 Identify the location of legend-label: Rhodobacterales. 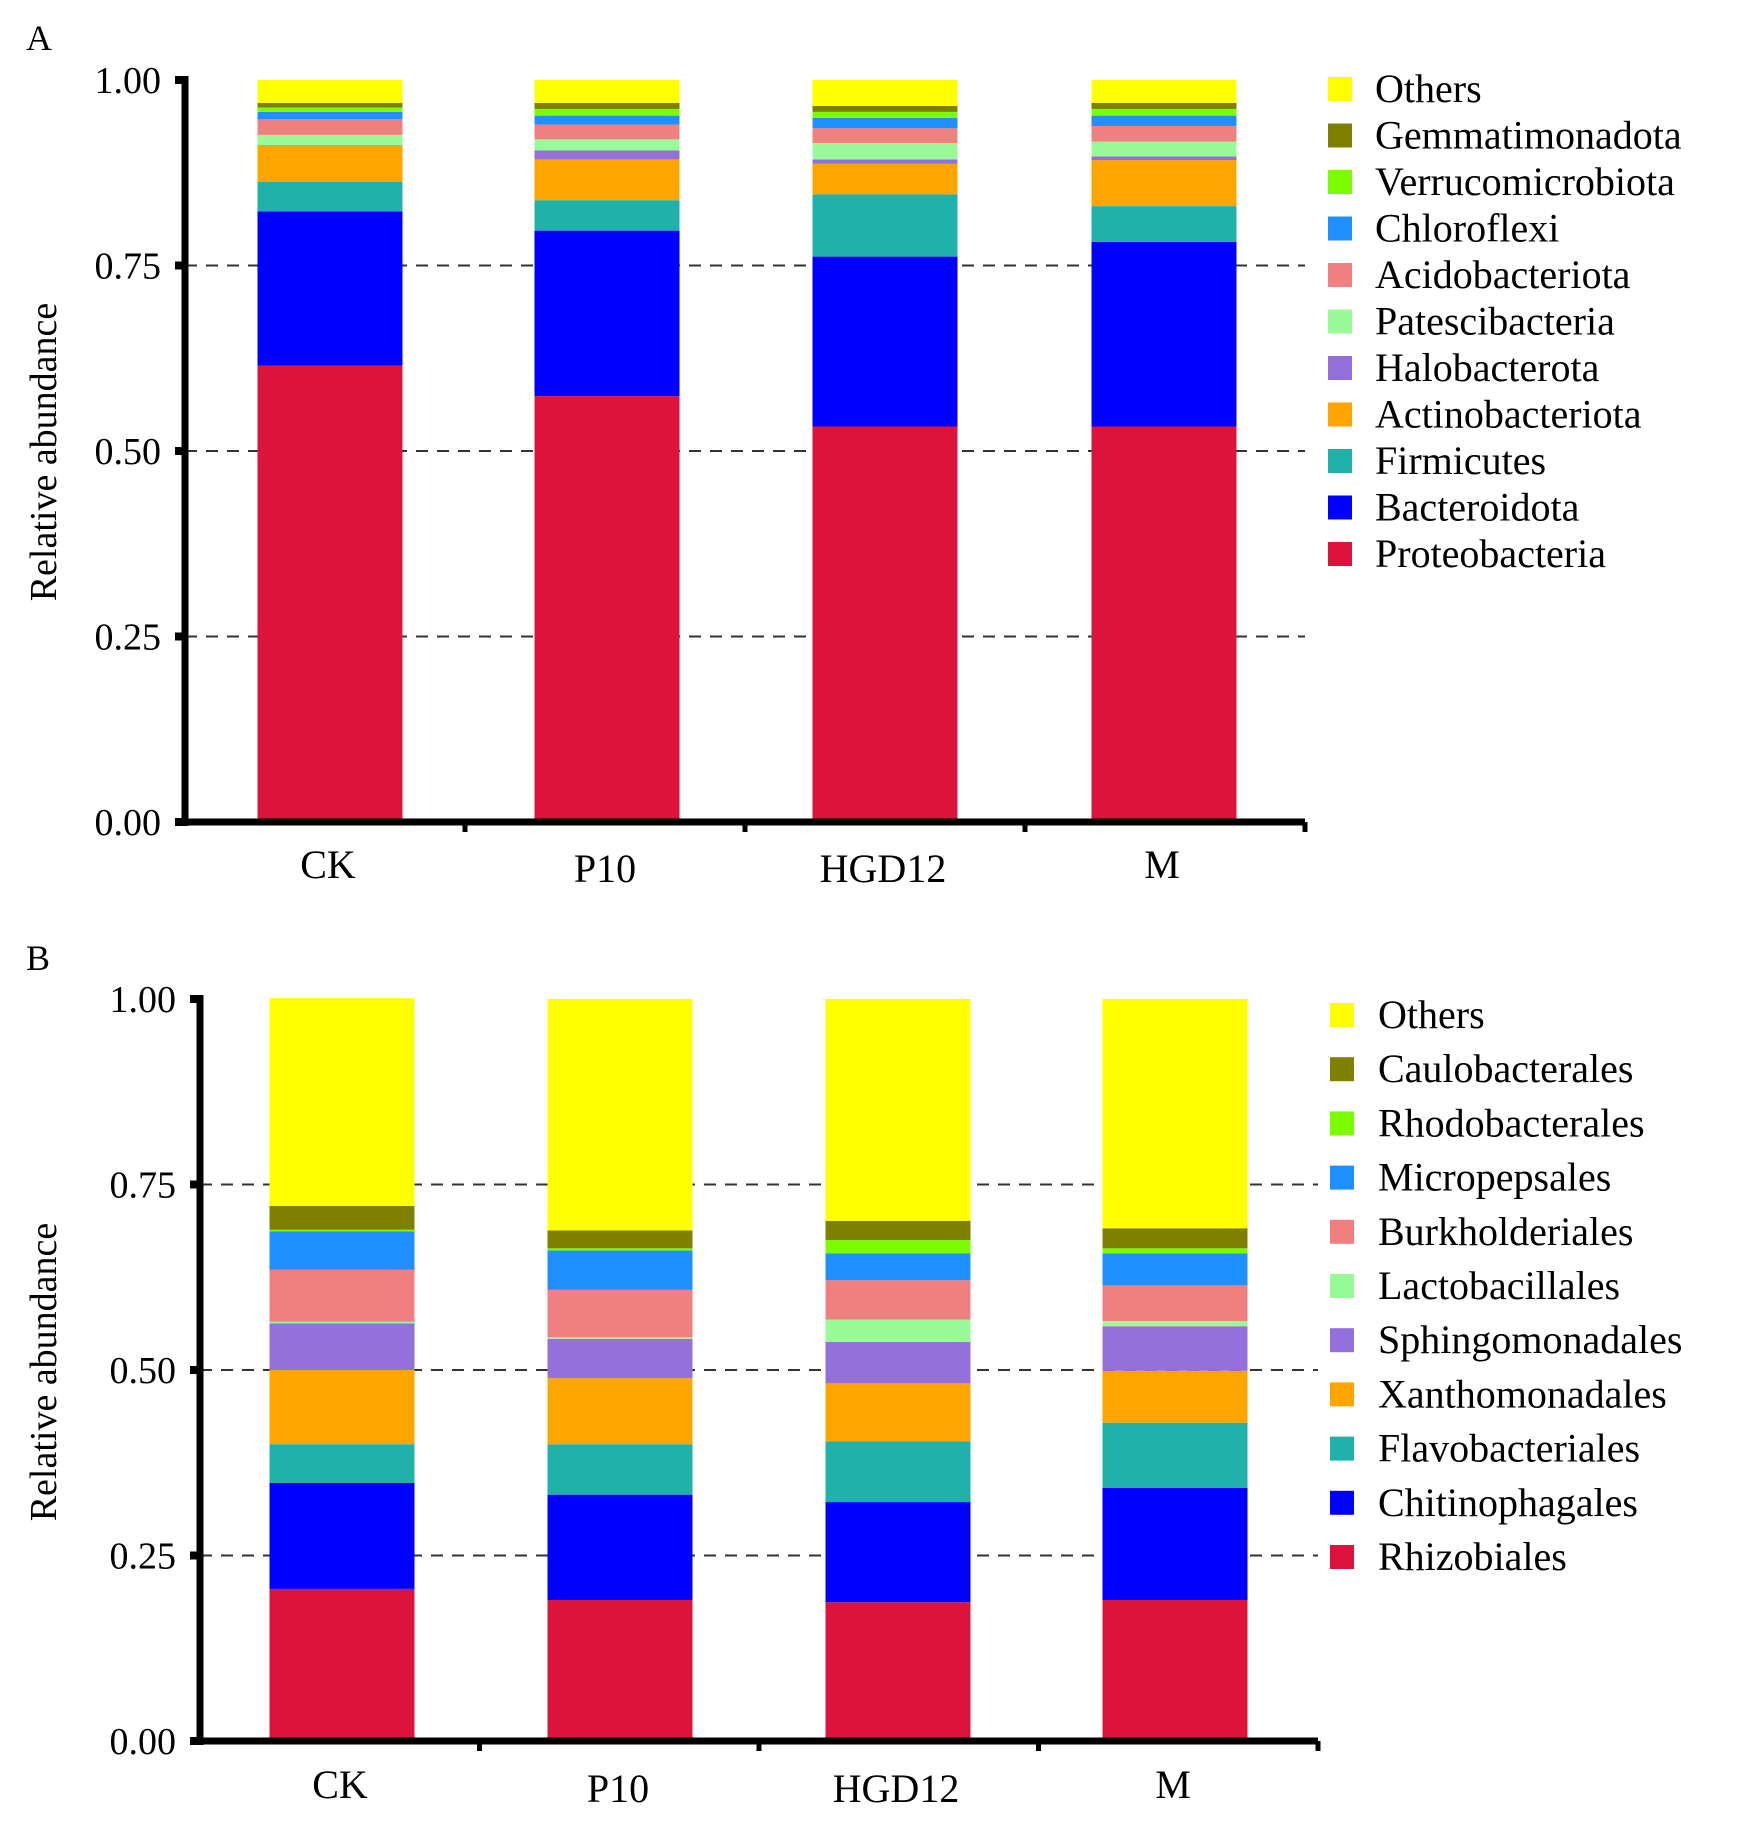
(1511, 1122).